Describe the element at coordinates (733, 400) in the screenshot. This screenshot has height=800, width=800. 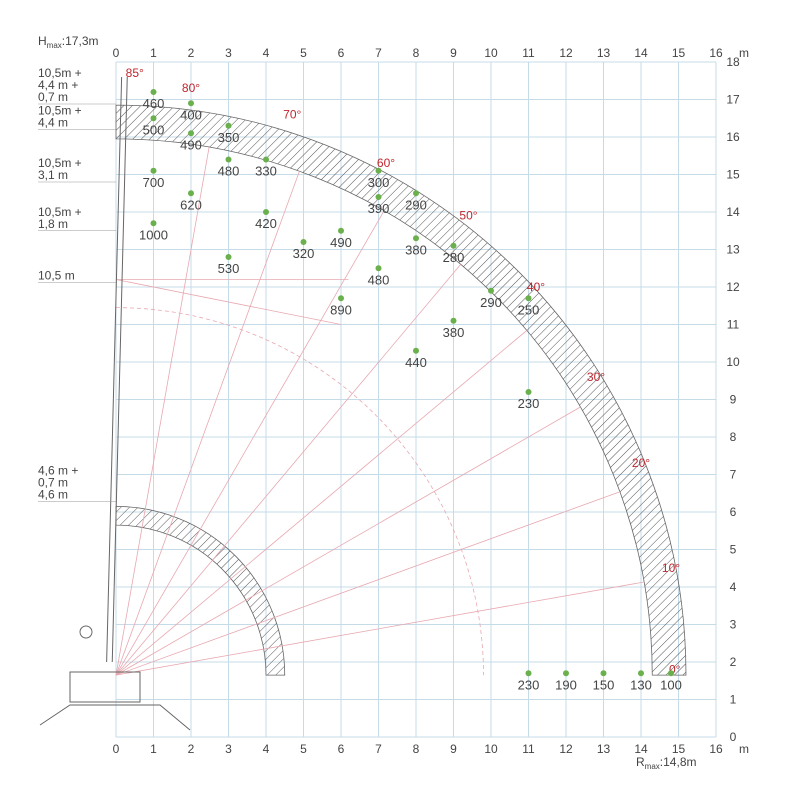
I see `y-tick-label: 9` at that location.